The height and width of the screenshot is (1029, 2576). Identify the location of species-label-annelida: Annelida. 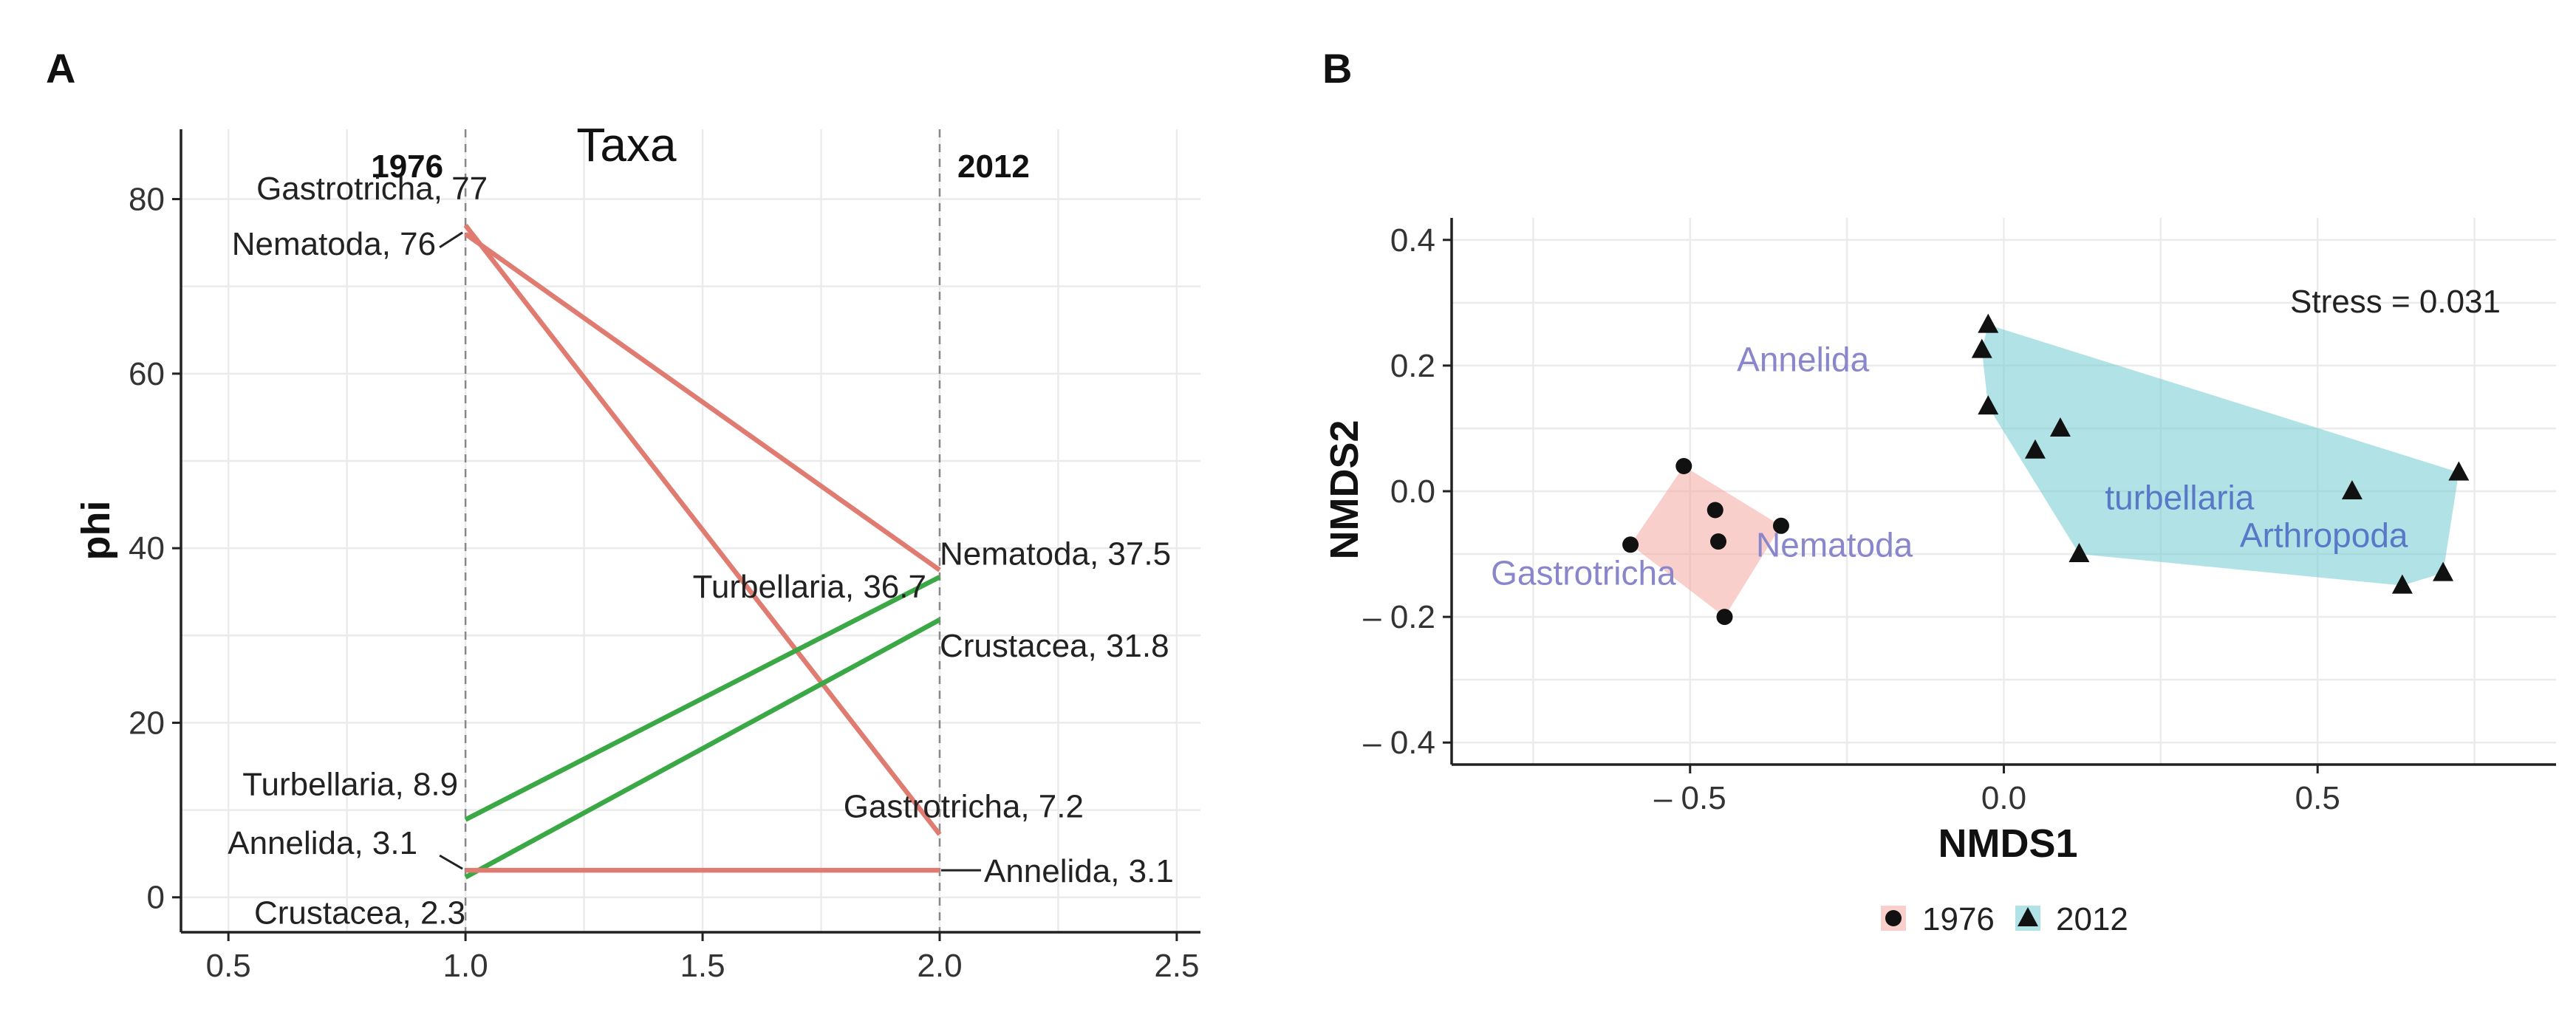
(1803, 359).